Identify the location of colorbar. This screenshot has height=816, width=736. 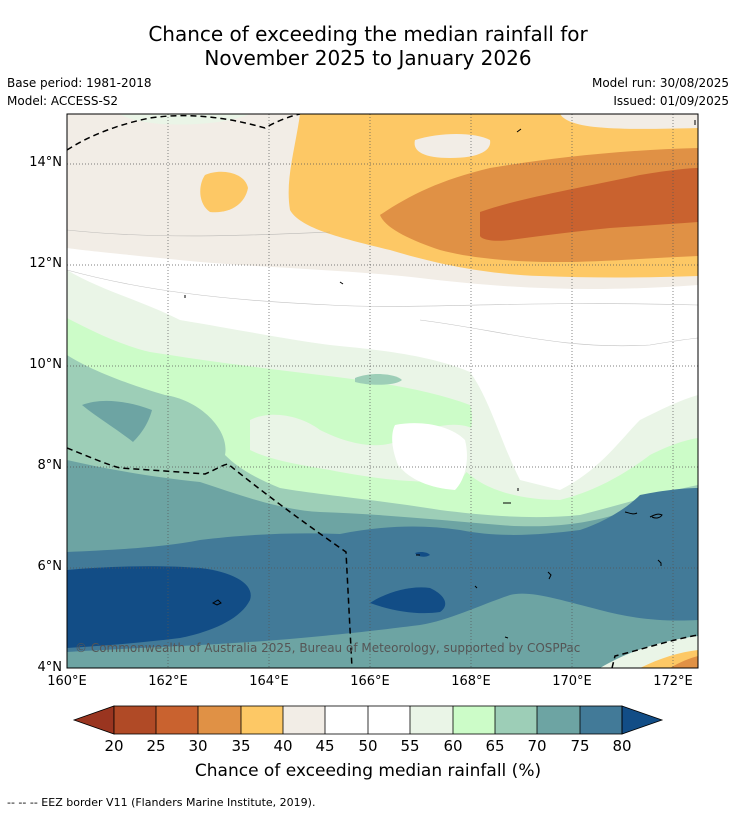
(368, 720).